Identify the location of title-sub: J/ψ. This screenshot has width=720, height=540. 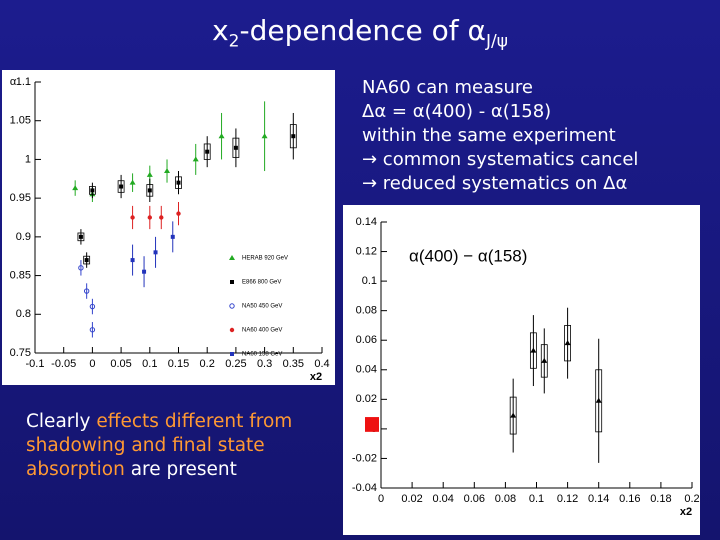
(496, 41).